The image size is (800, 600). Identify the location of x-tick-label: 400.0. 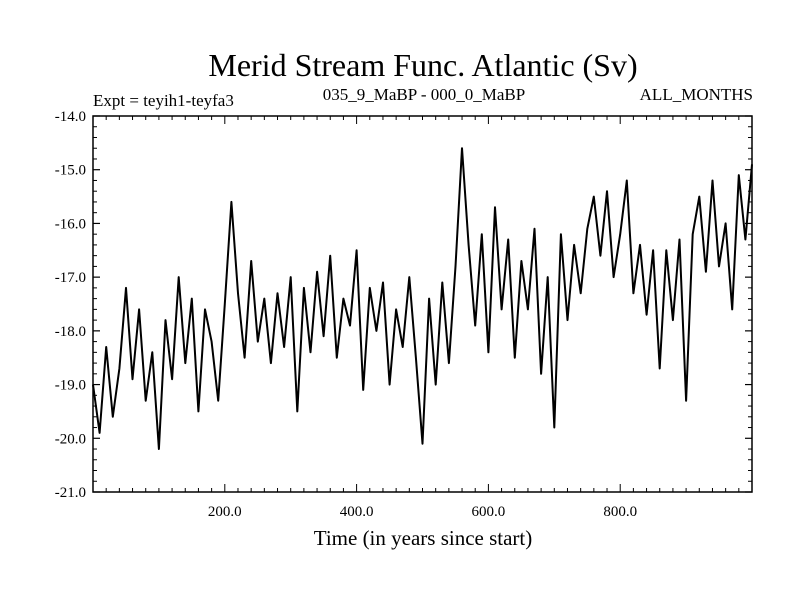
(357, 512).